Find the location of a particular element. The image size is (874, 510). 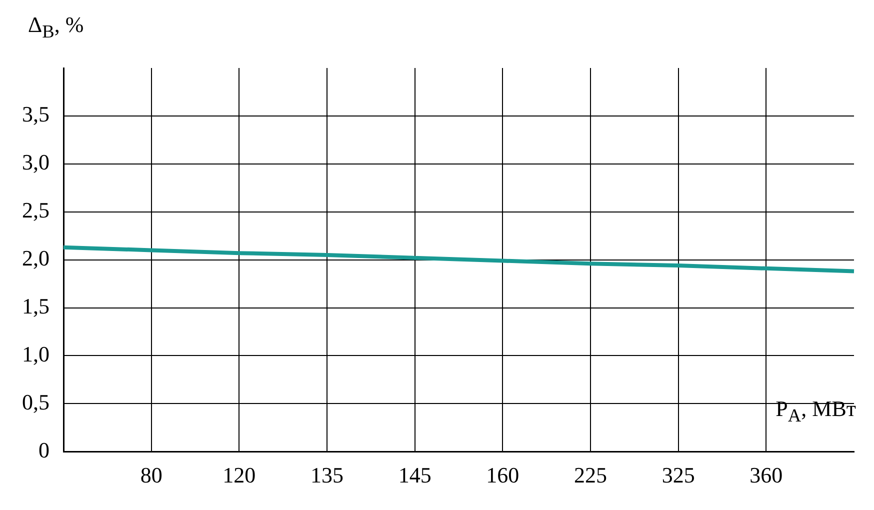

y-tick-label: 0 is located at coordinates (44, 449).